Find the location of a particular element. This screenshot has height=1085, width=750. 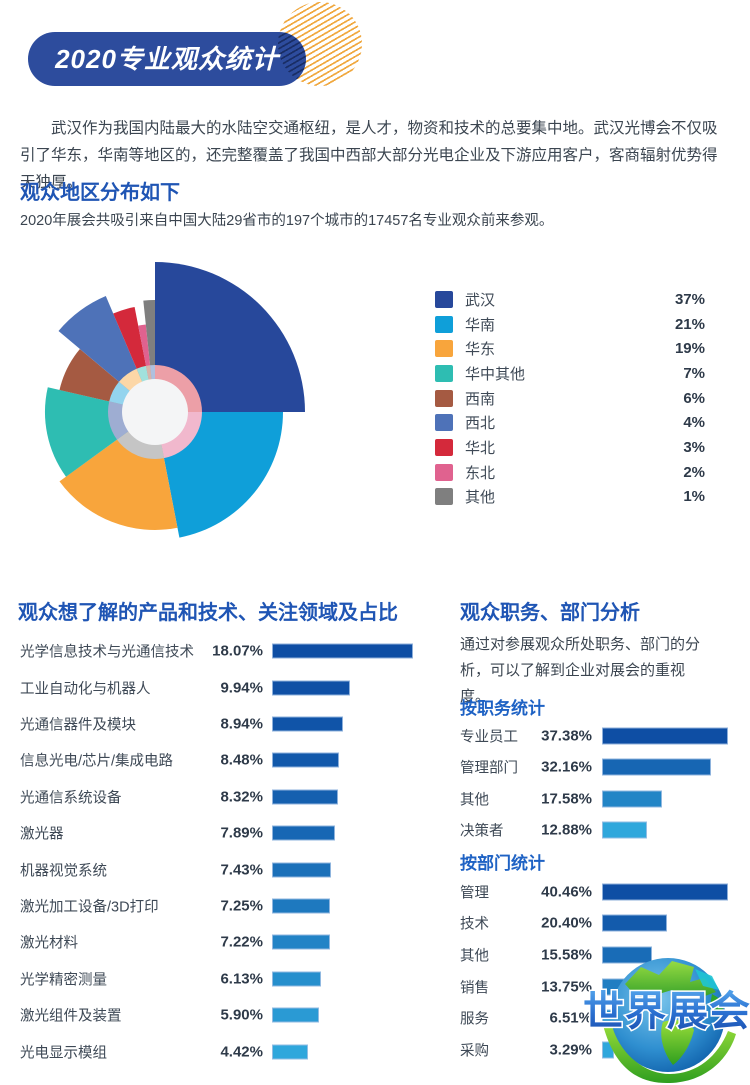

bar-value-label: 6.51% is located at coordinates (570, 1018).